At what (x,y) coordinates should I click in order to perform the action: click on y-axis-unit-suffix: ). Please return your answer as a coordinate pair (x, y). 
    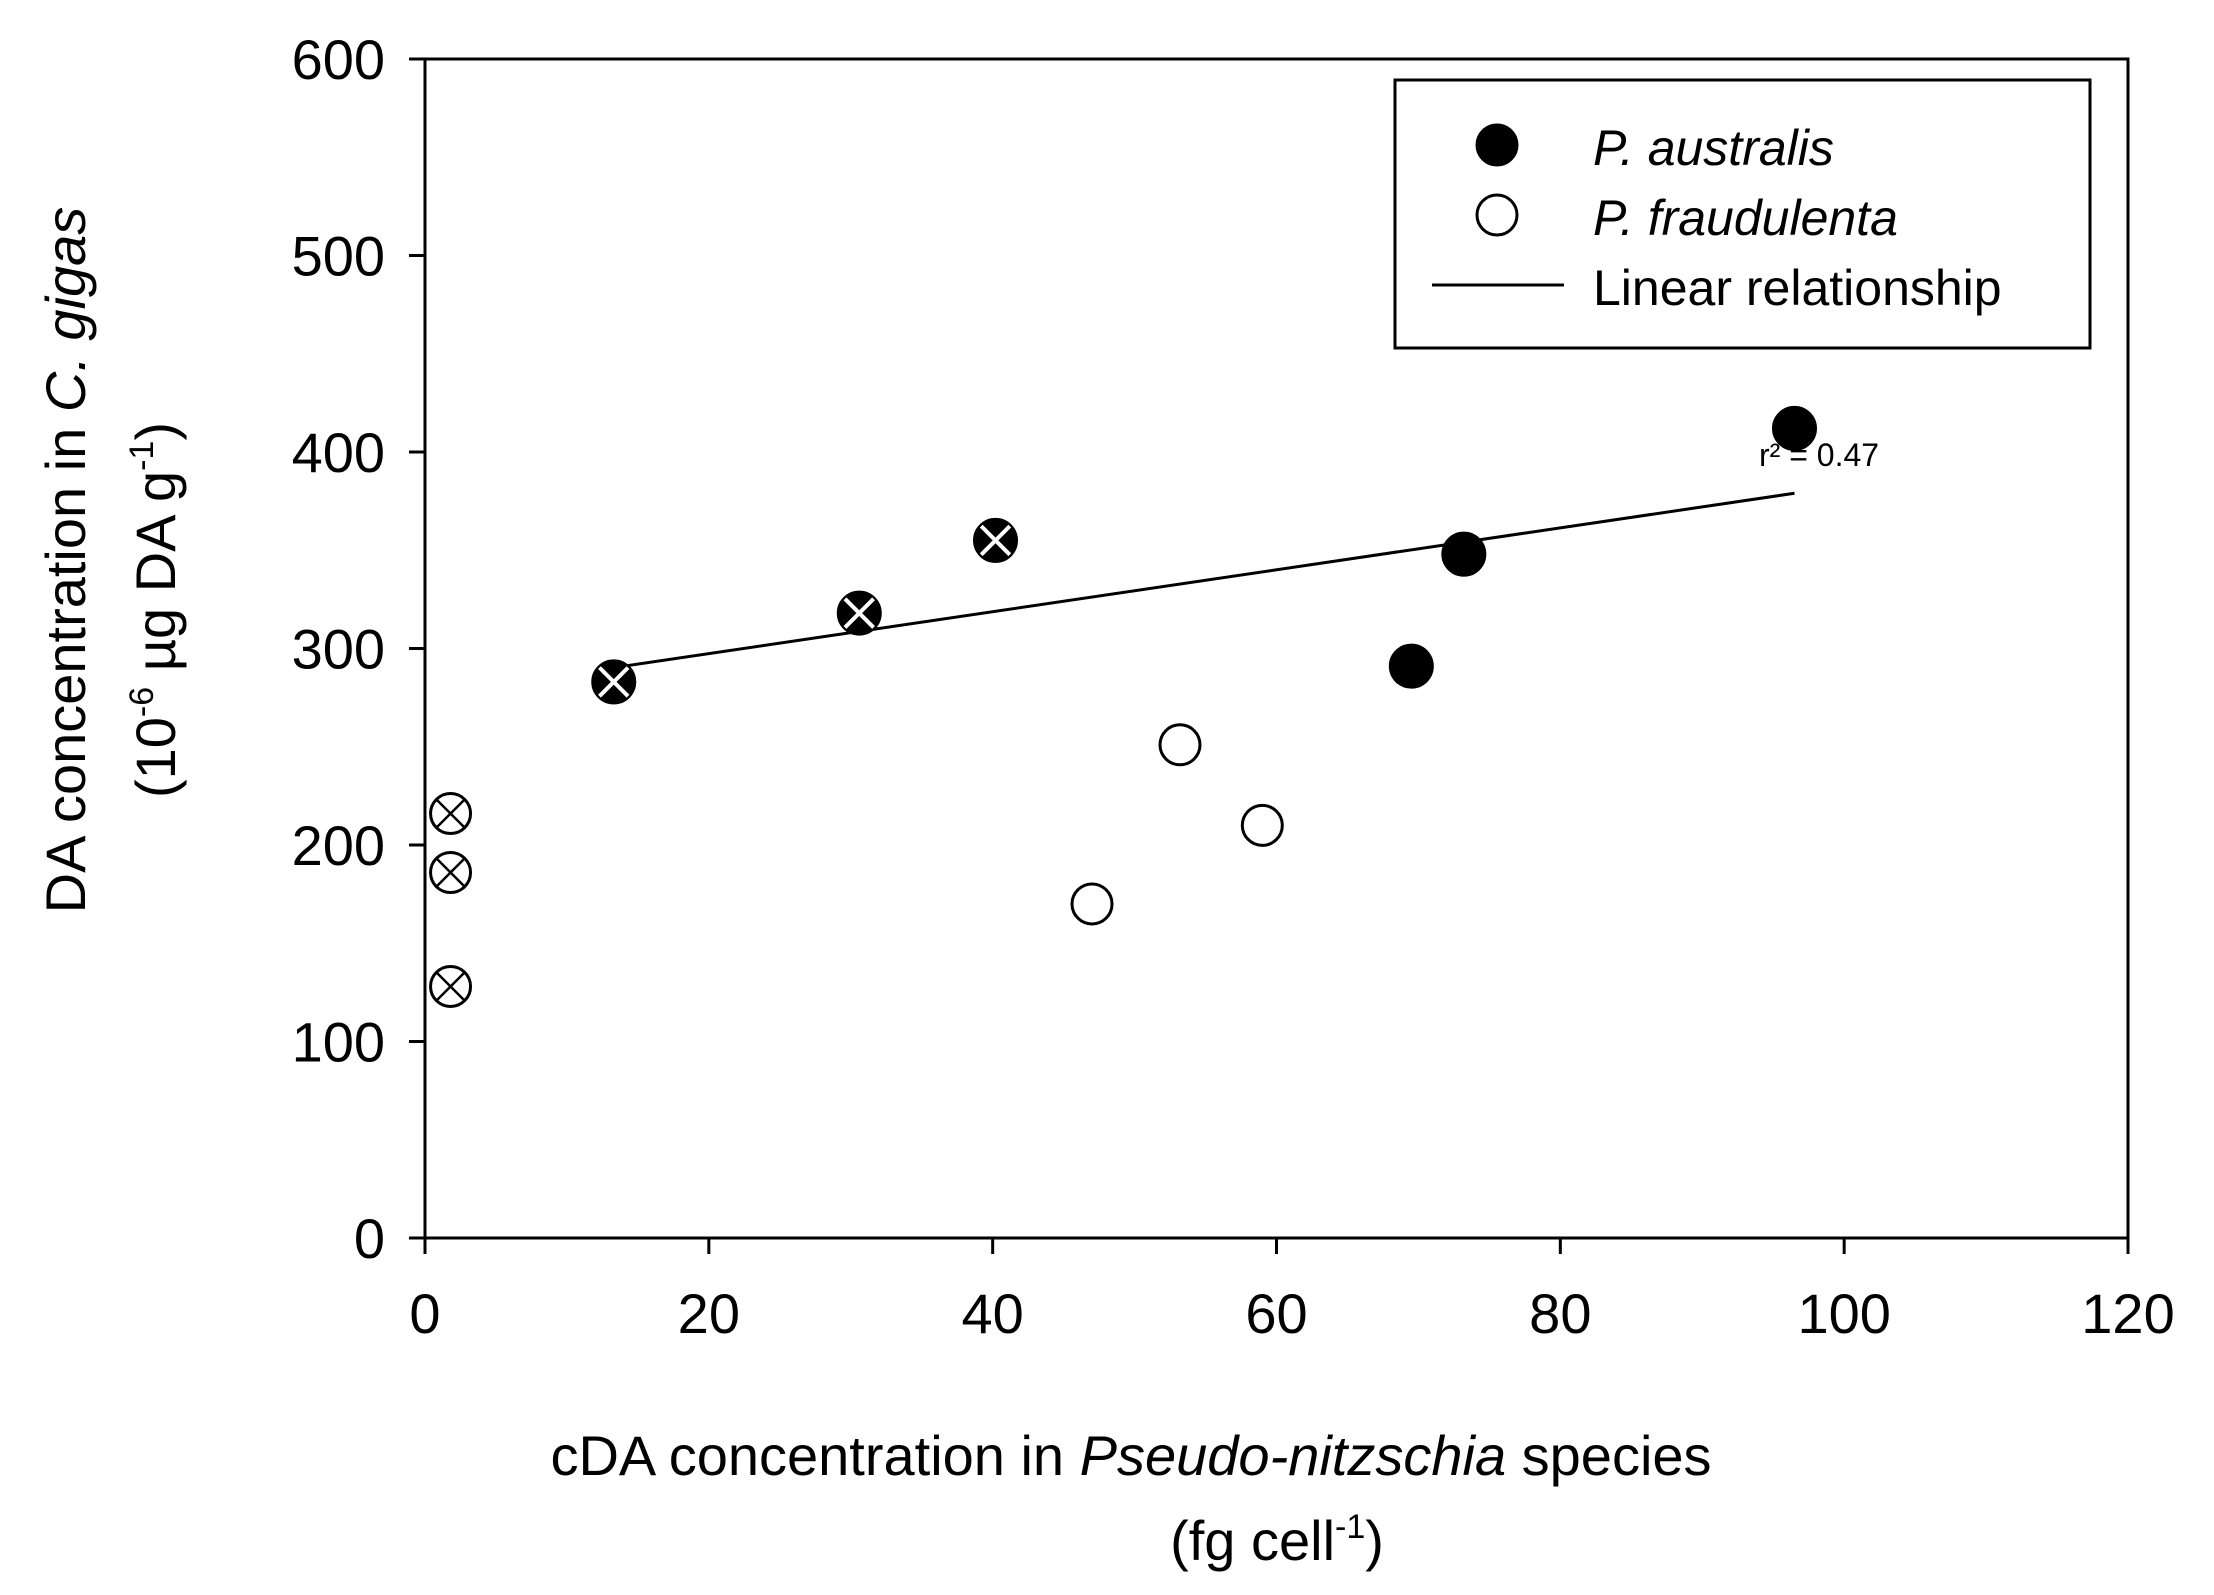
    Looking at the image, I should click on (155, 431).